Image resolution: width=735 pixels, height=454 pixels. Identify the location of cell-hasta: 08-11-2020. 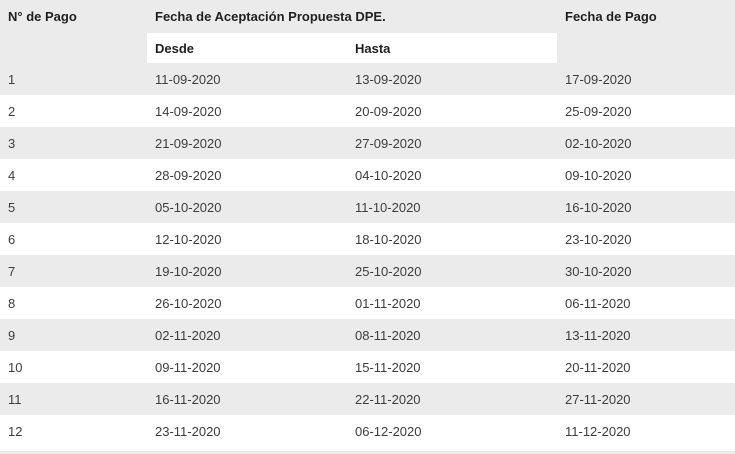
(388, 335).